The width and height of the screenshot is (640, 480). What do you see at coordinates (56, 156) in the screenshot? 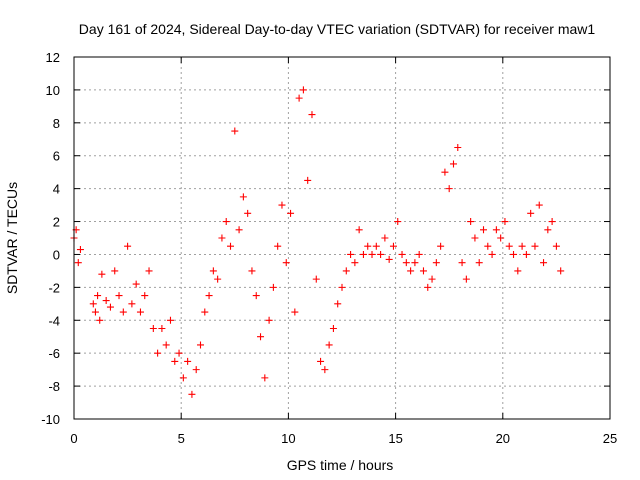
I see `y-tick-label: 6` at bounding box center [56, 156].